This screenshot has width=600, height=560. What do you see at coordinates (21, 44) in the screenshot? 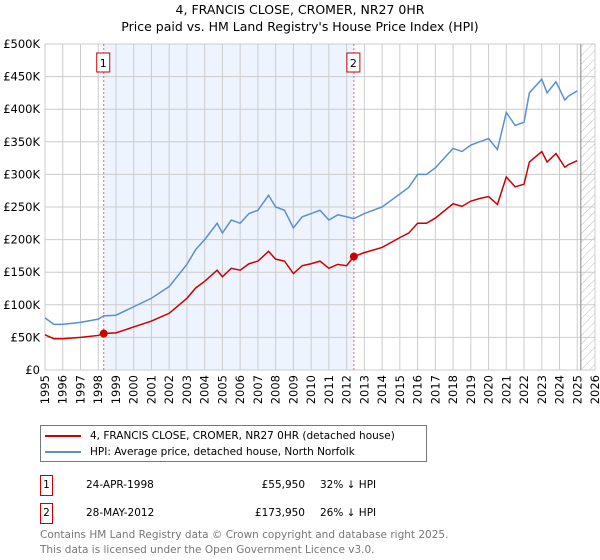
I see `y-tick-label: £500K` at bounding box center [21, 44].